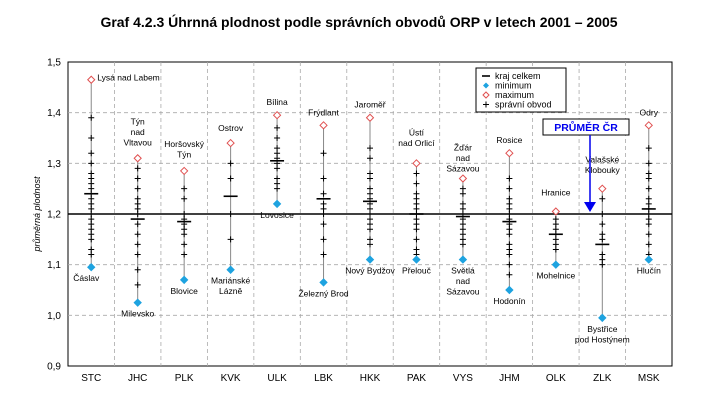  I want to click on legend-obvod-icon, so click(486, 104).